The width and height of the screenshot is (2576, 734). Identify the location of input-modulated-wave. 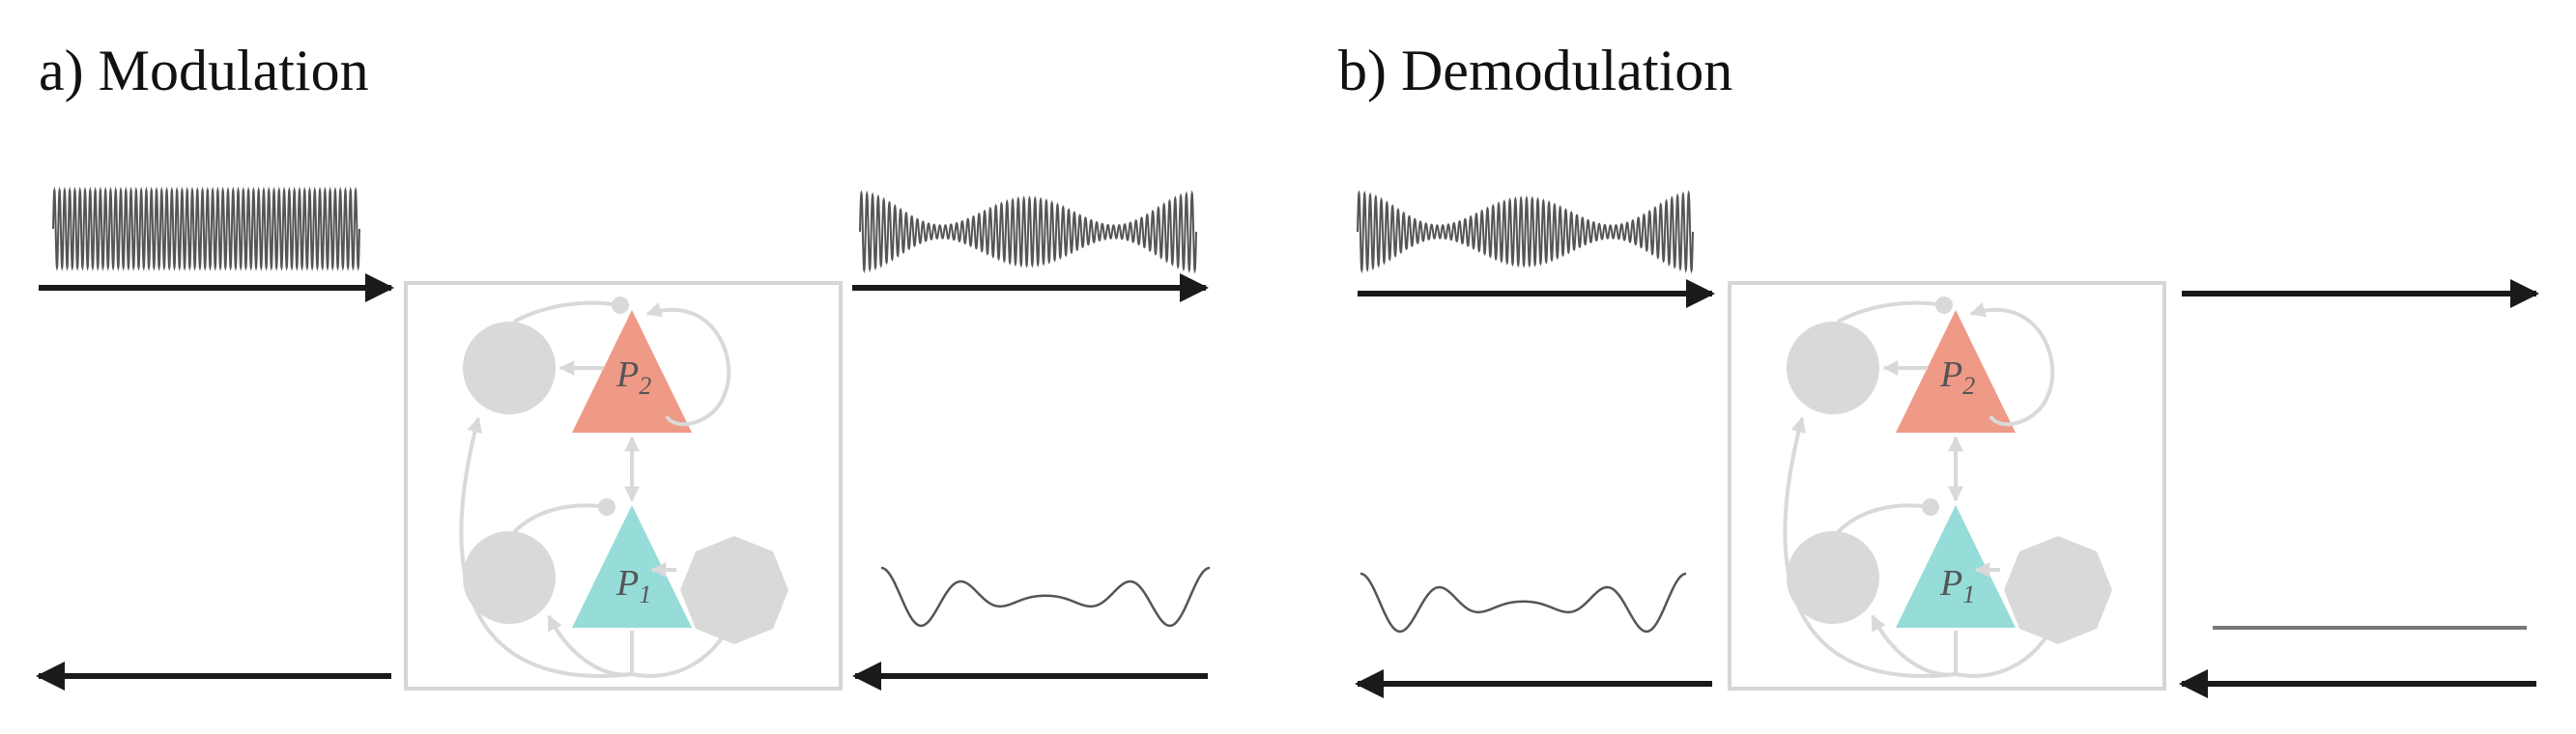
(1526, 231).